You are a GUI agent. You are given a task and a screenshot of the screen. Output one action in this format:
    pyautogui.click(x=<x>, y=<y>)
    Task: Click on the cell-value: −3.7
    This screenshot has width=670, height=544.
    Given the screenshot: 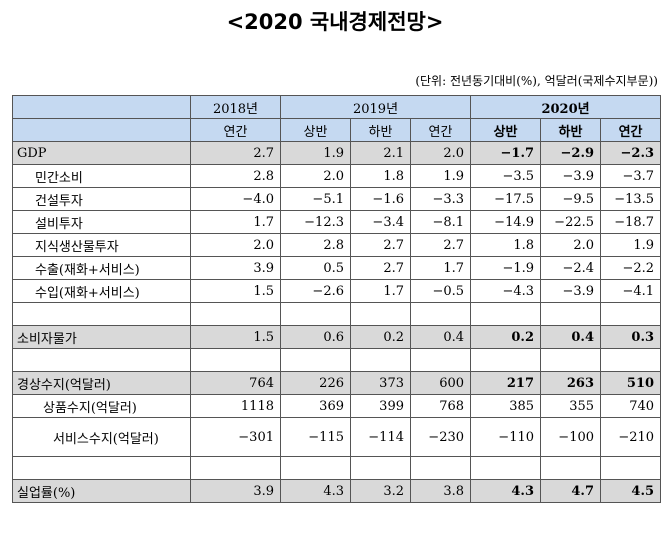 What is the action you would take?
    pyautogui.click(x=631, y=176)
    